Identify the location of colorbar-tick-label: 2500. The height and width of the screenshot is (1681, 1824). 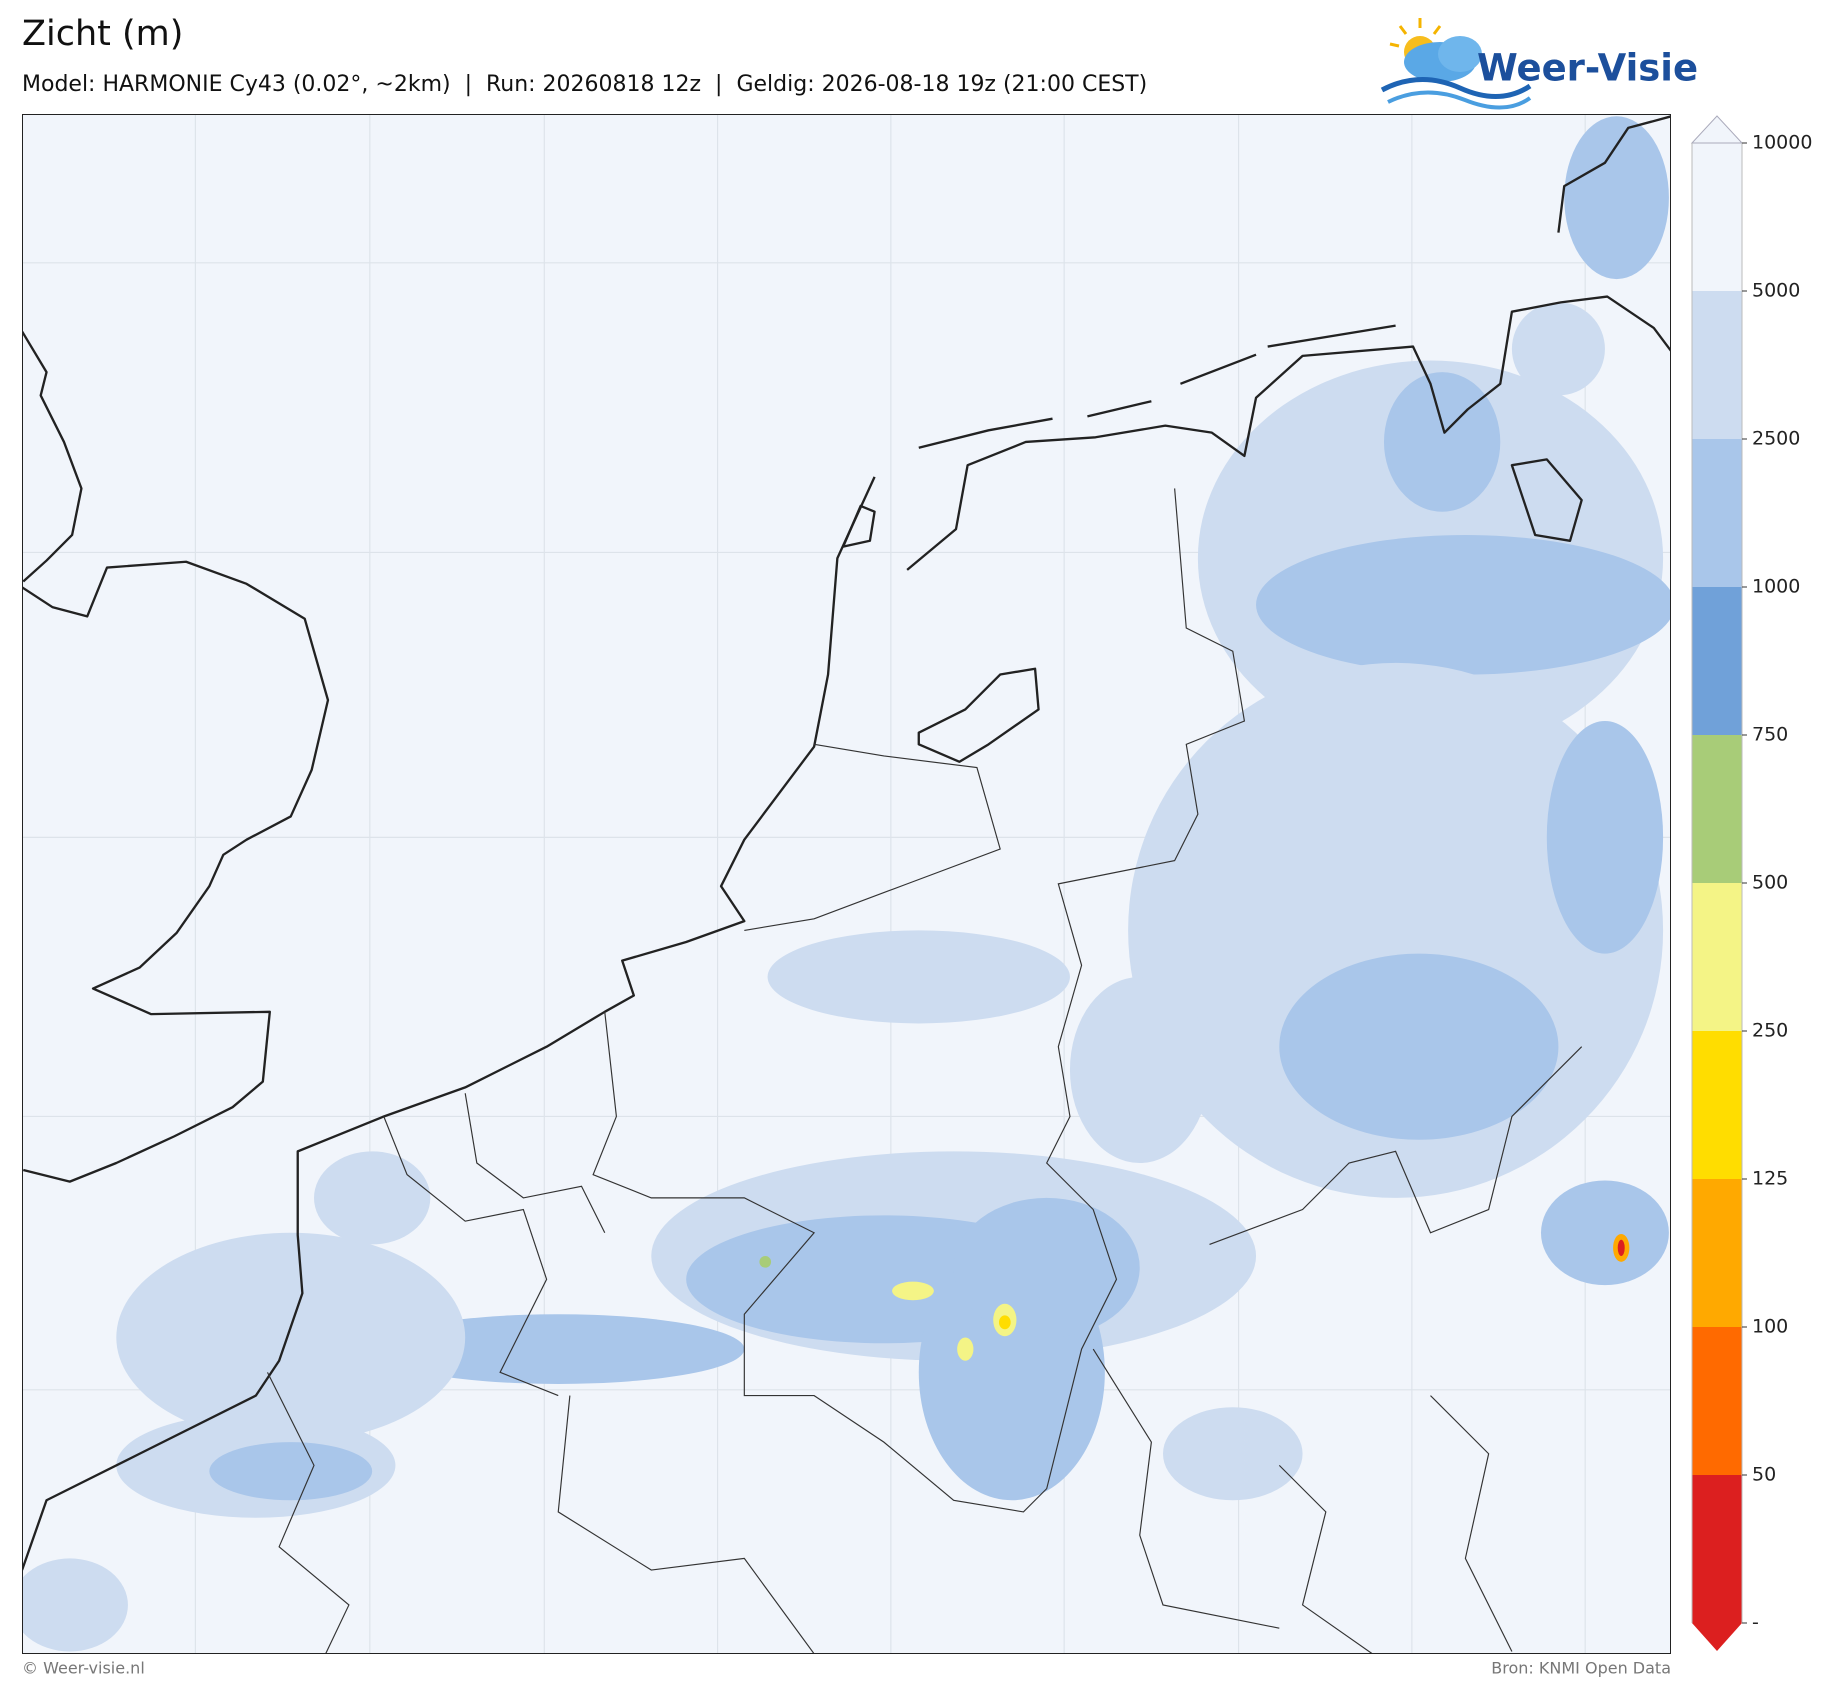
(1776, 439).